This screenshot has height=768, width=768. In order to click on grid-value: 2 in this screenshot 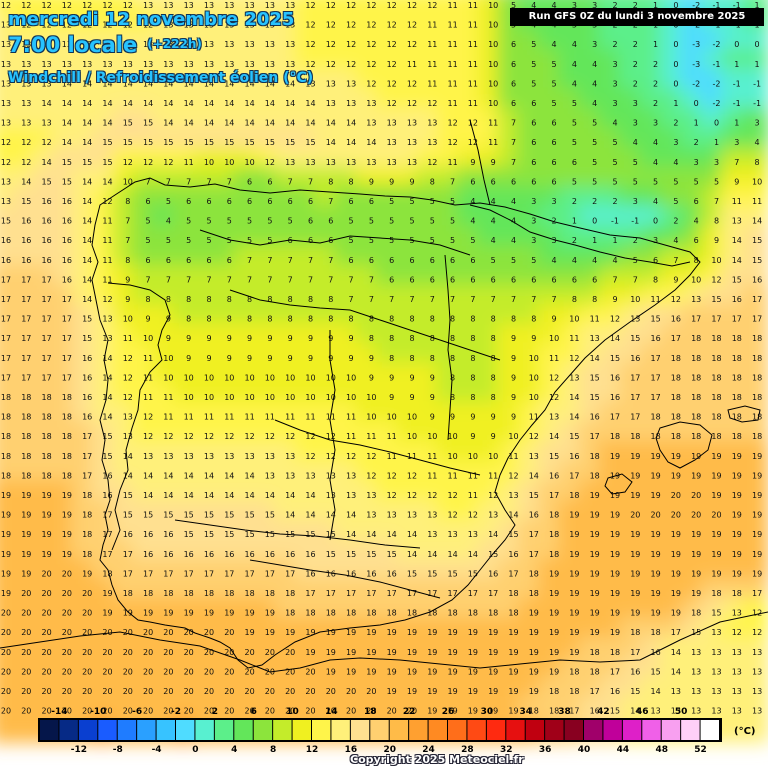, I will do `click(675, 221)`.